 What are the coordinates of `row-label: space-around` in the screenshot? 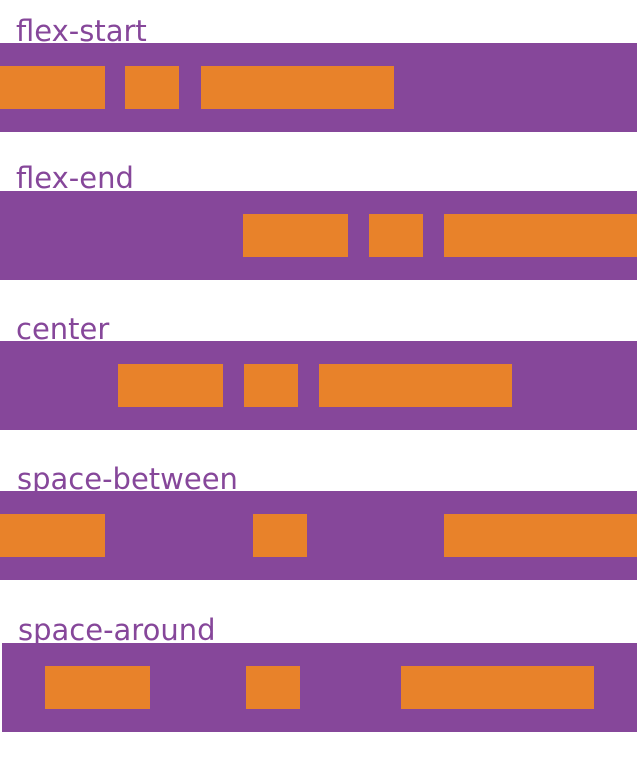 It's located at (117, 630).